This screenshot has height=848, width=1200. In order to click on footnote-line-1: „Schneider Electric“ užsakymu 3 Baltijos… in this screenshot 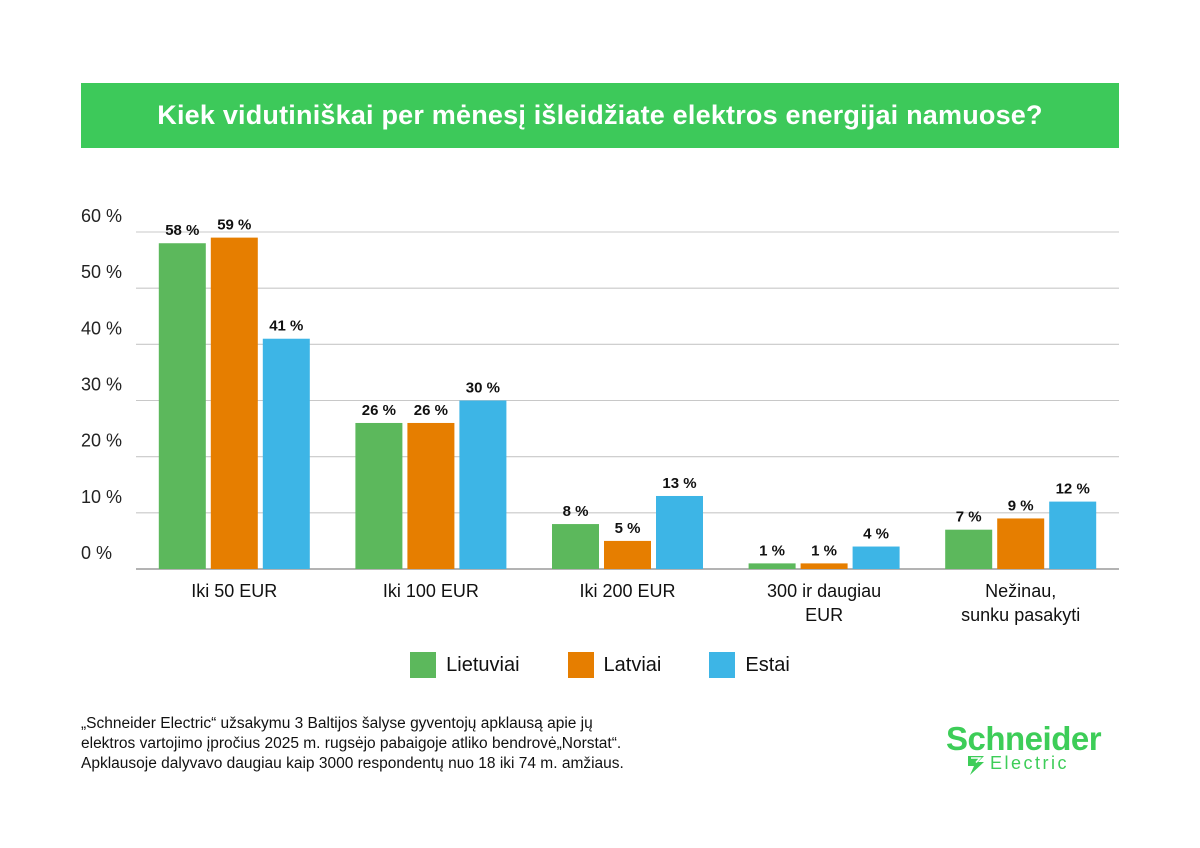, I will do `click(337, 723)`.